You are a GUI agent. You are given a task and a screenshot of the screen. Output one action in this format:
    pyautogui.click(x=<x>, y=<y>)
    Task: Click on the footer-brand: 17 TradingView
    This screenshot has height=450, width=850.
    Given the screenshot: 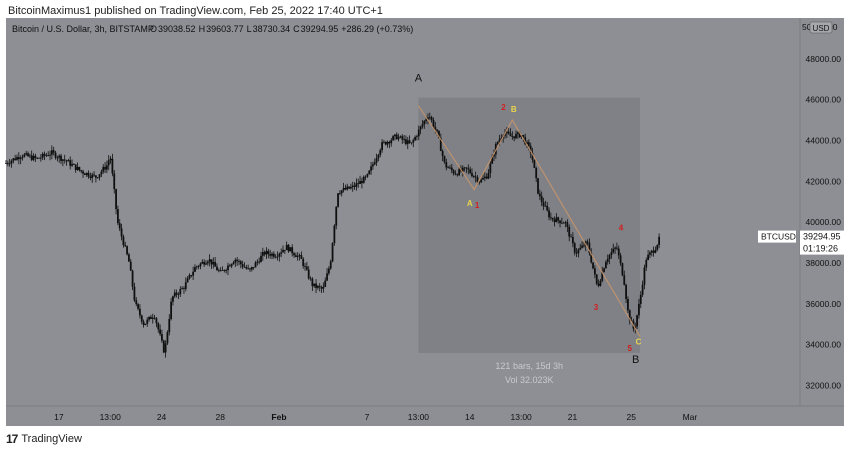 What is the action you would take?
    pyautogui.click(x=44, y=439)
    